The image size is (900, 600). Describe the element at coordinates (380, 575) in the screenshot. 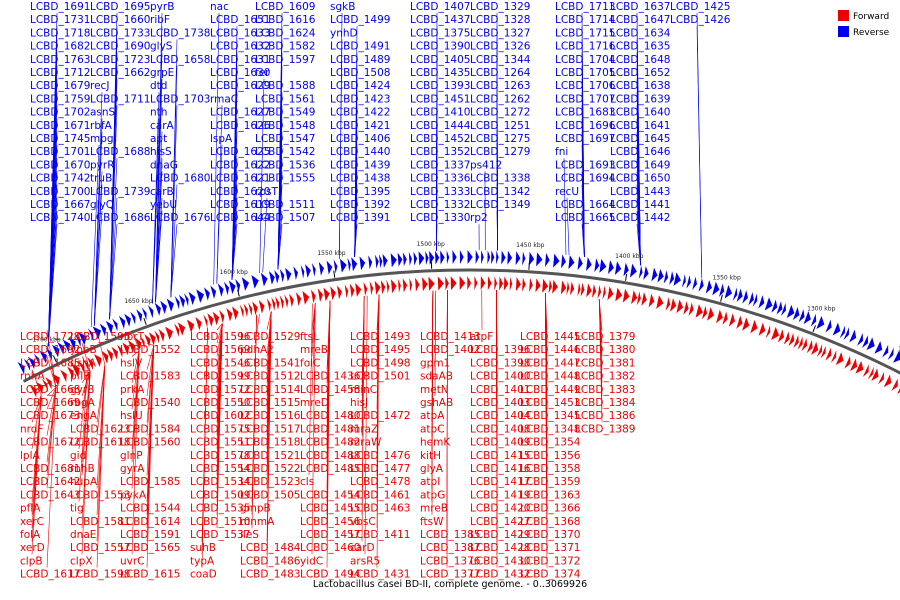

I see `forward-gene-label: LCBD_1431` at that location.